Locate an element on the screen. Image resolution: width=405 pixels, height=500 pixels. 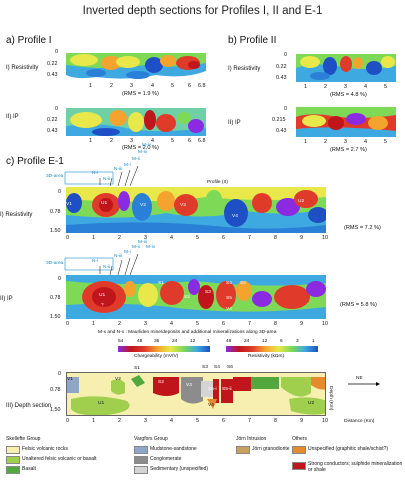
e1-marker-n-i: N-i is located at coordinates (95, 173).